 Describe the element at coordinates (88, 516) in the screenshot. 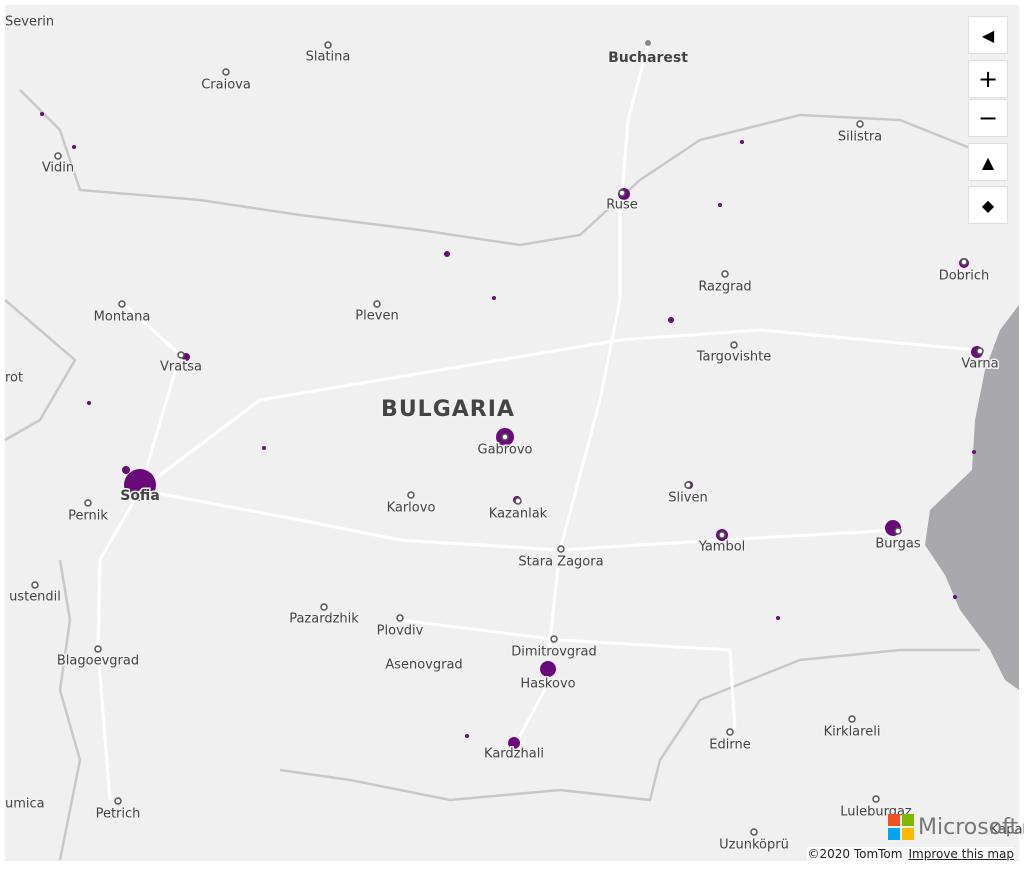

I see `city-label: Pernik` at that location.